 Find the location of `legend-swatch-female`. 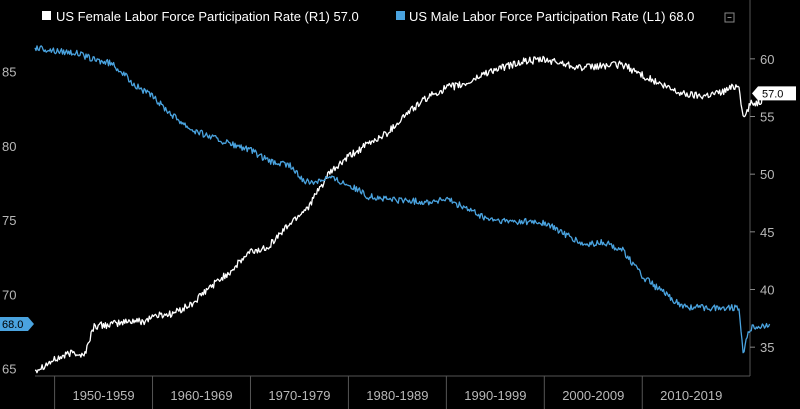

legend-swatch-female is located at coordinates (46, 15).